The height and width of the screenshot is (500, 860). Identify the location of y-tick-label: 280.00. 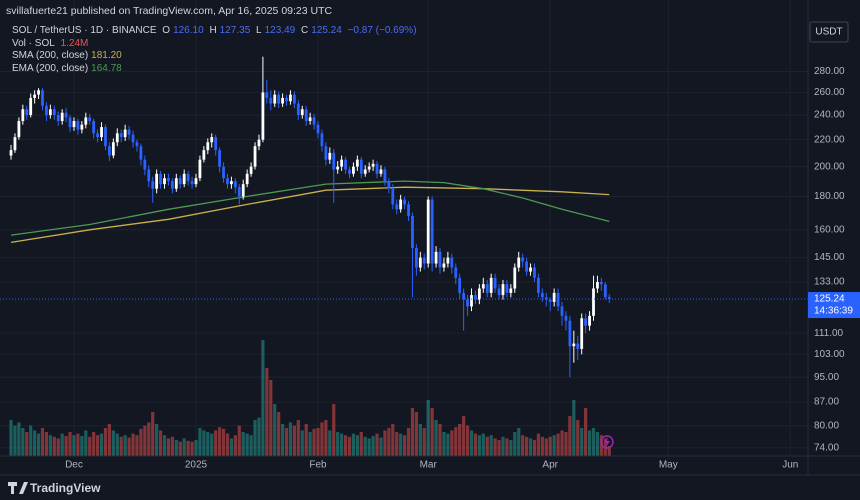
(829, 71).